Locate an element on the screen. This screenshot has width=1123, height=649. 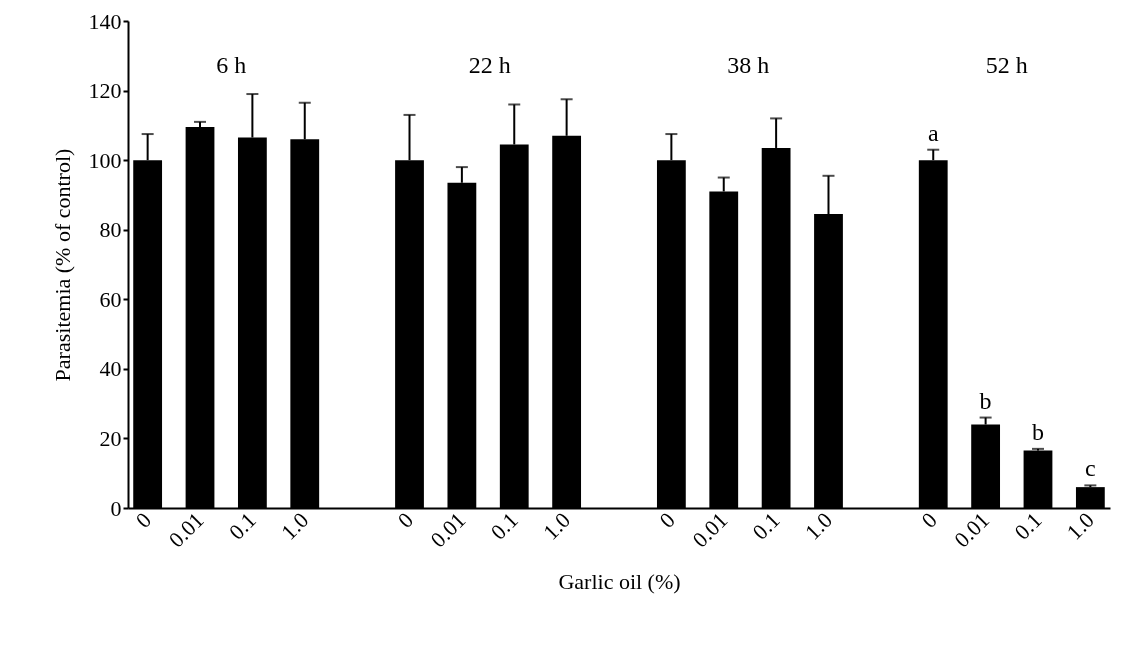
y-axis-title: Parasitemia (% of control) is located at coordinates (62, 265).